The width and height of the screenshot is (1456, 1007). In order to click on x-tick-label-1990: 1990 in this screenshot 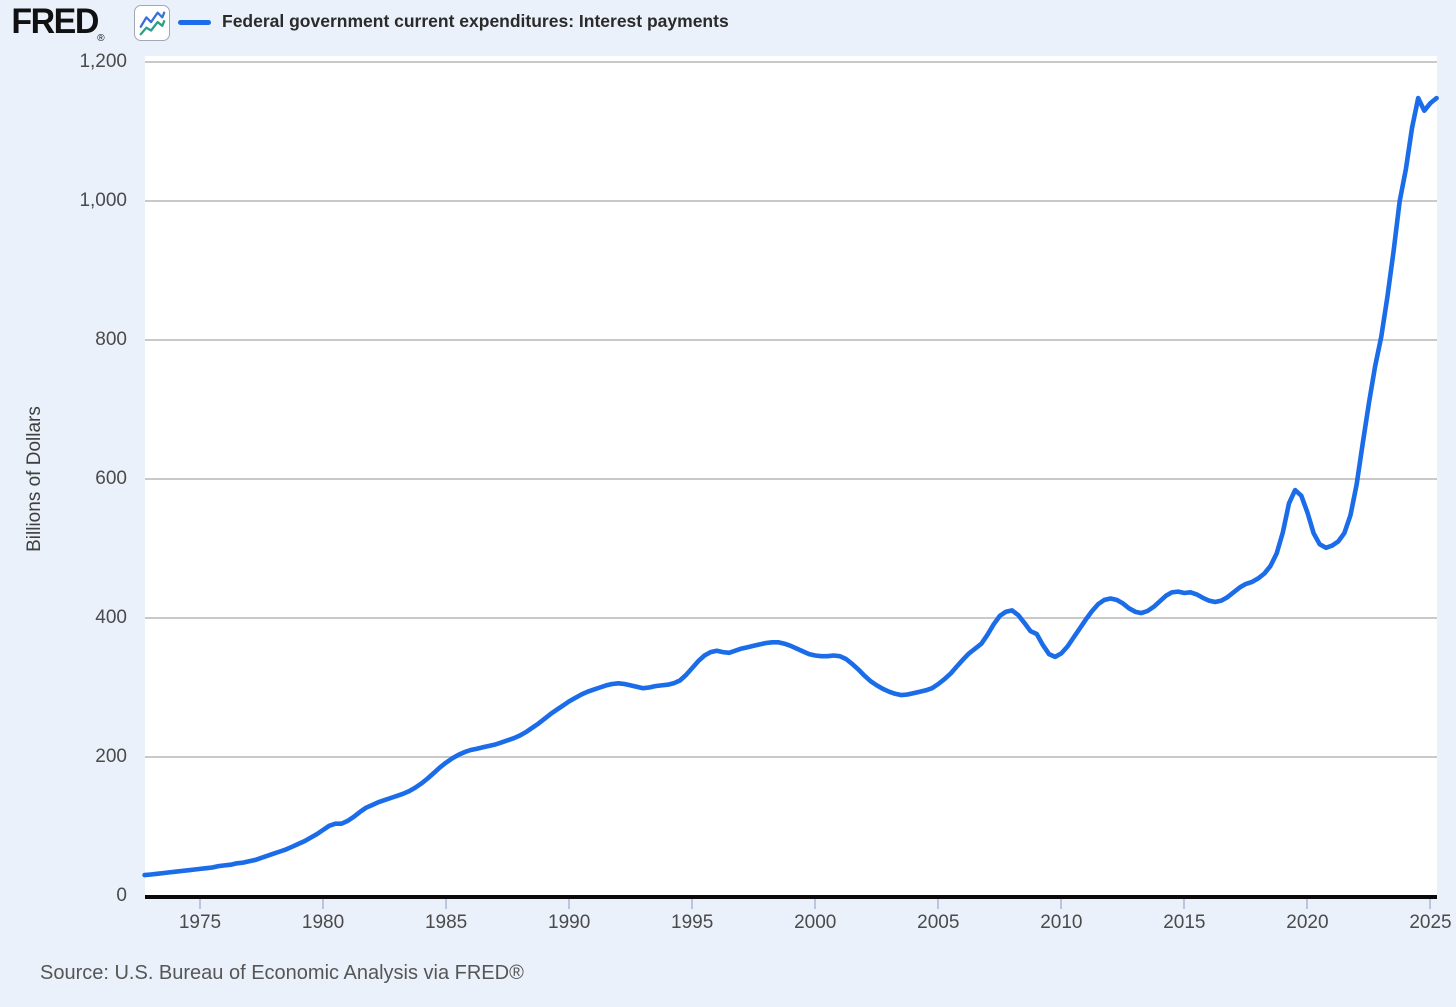, I will do `click(569, 922)`.